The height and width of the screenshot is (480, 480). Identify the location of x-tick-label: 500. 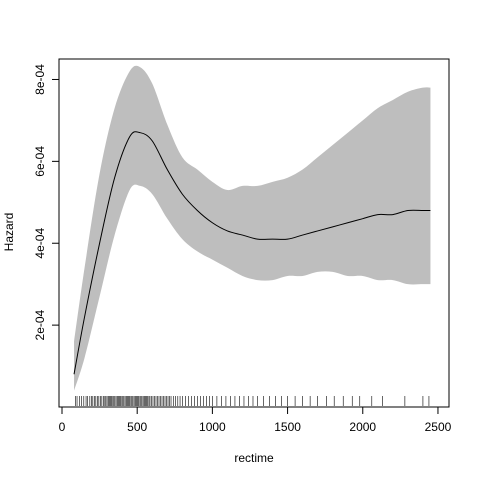
(137, 427).